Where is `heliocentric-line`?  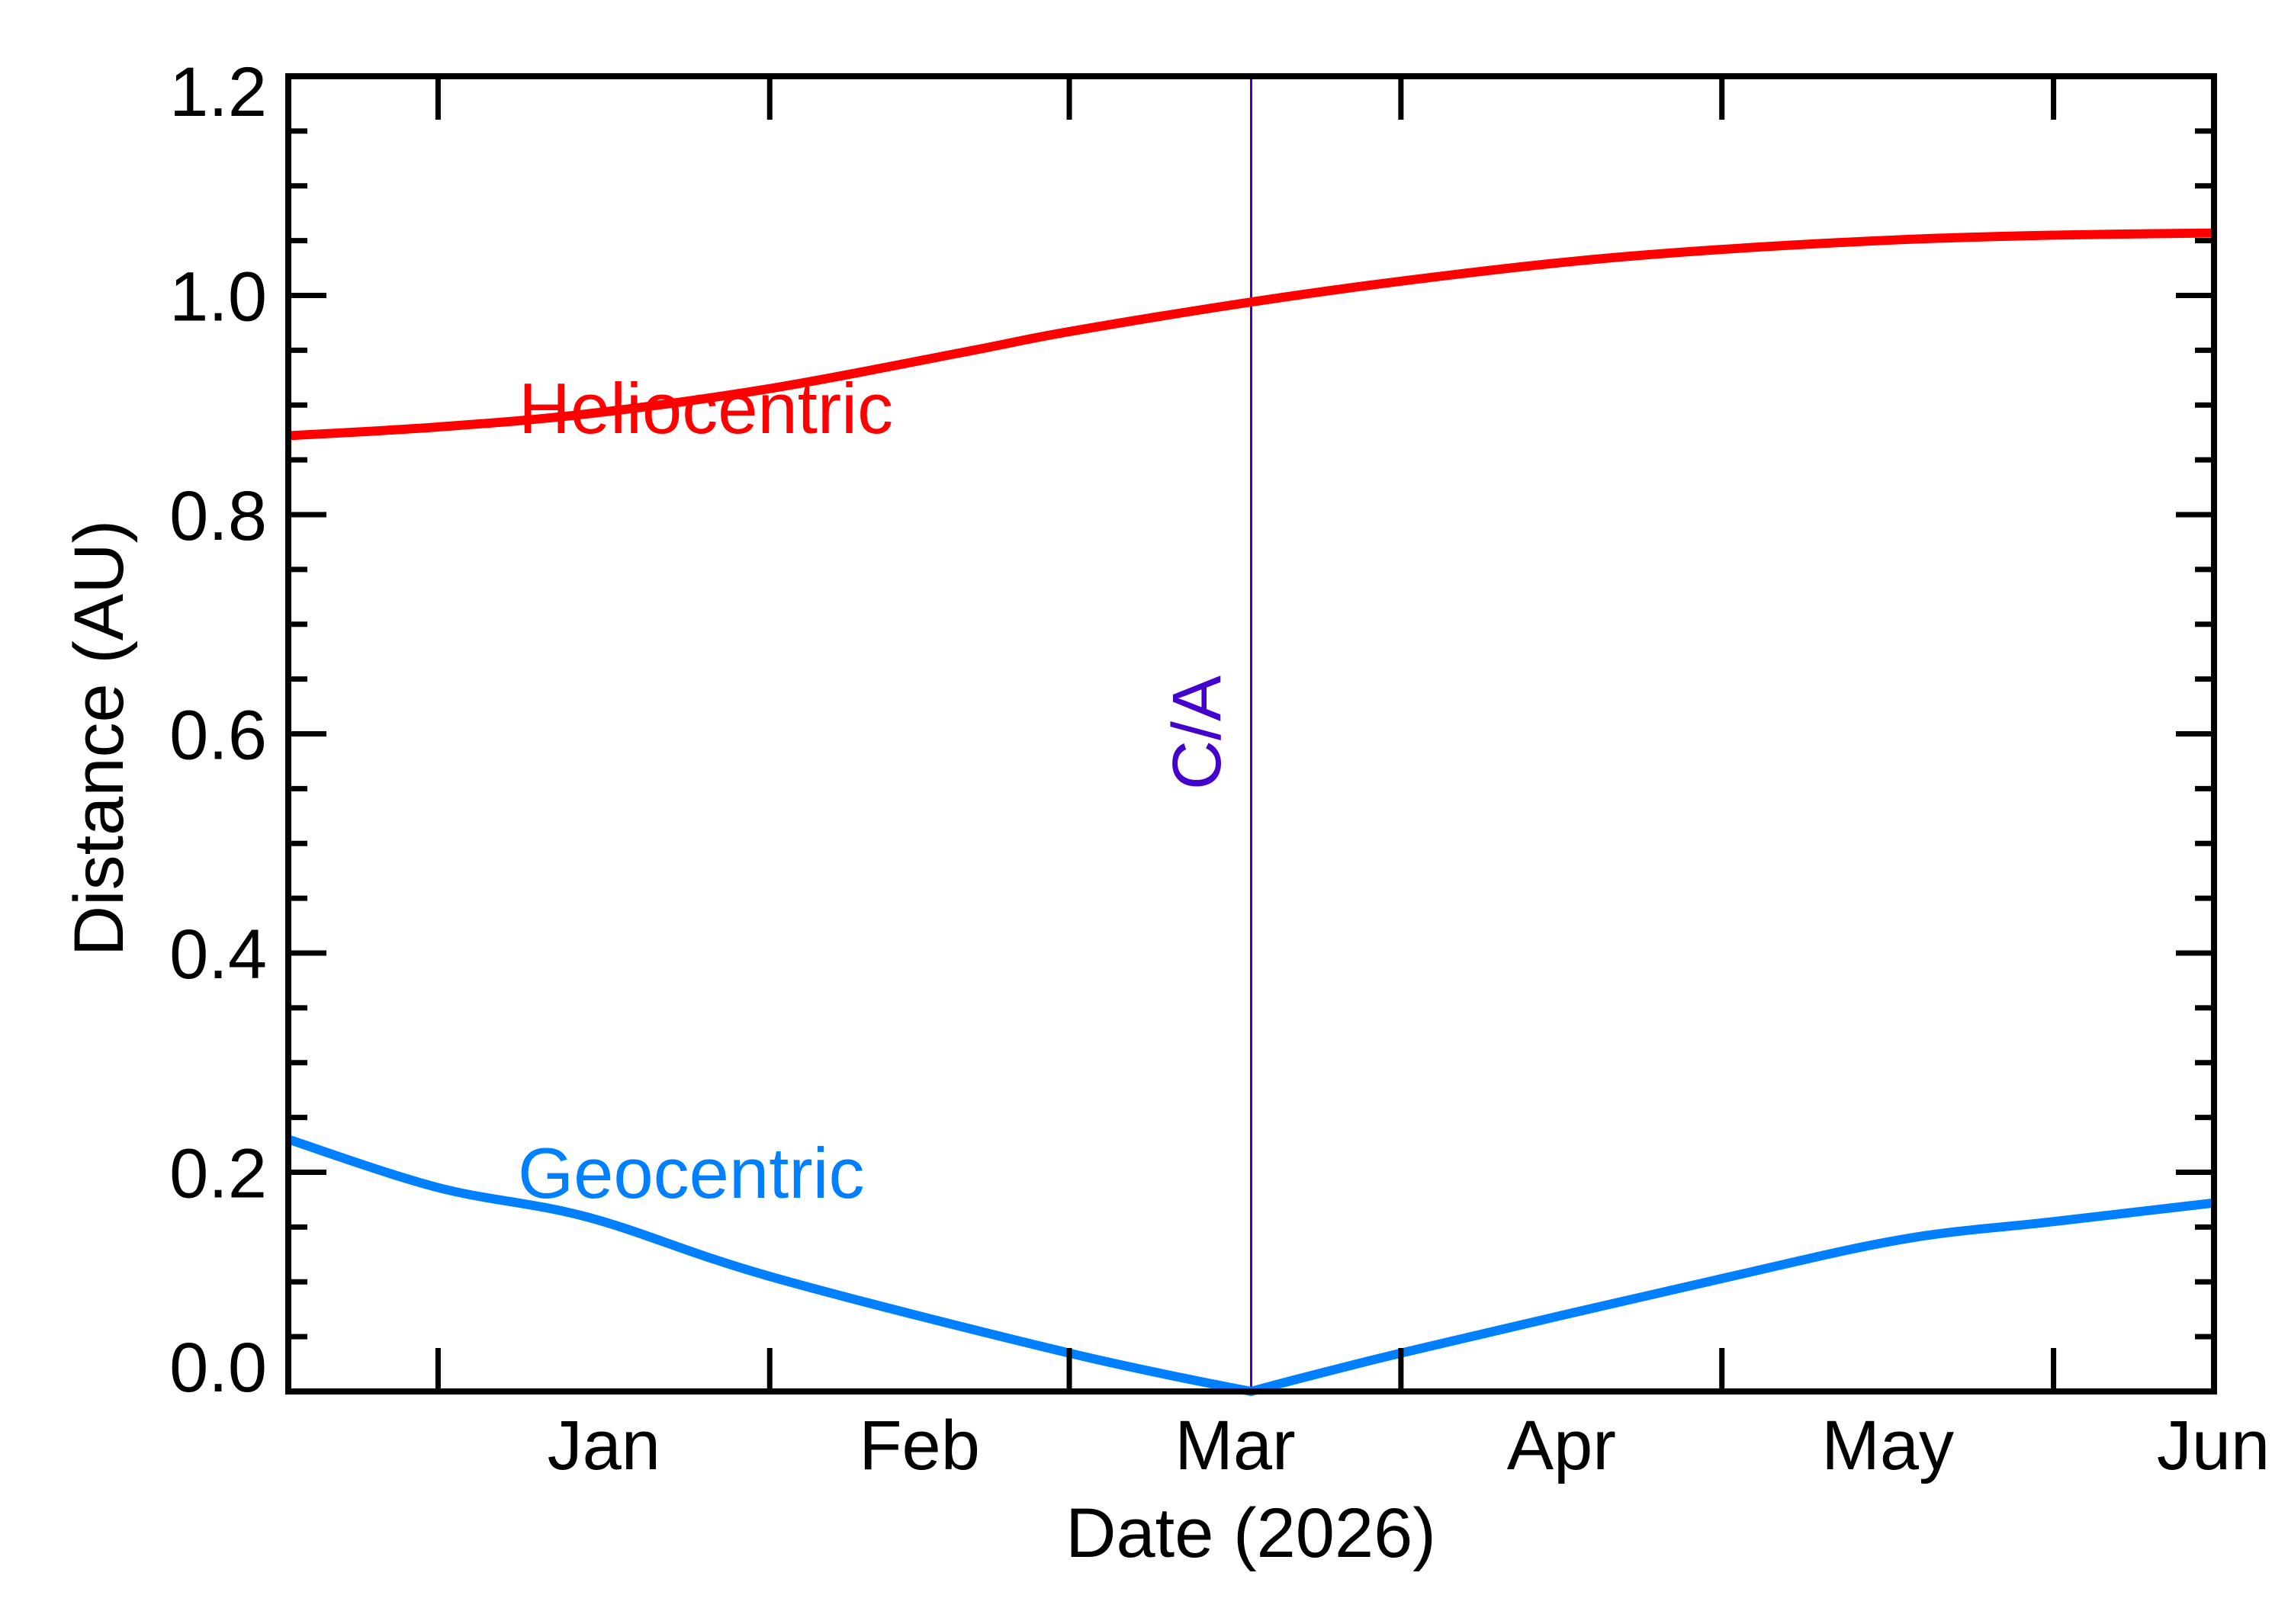
heliocentric-line is located at coordinates (1251, 334).